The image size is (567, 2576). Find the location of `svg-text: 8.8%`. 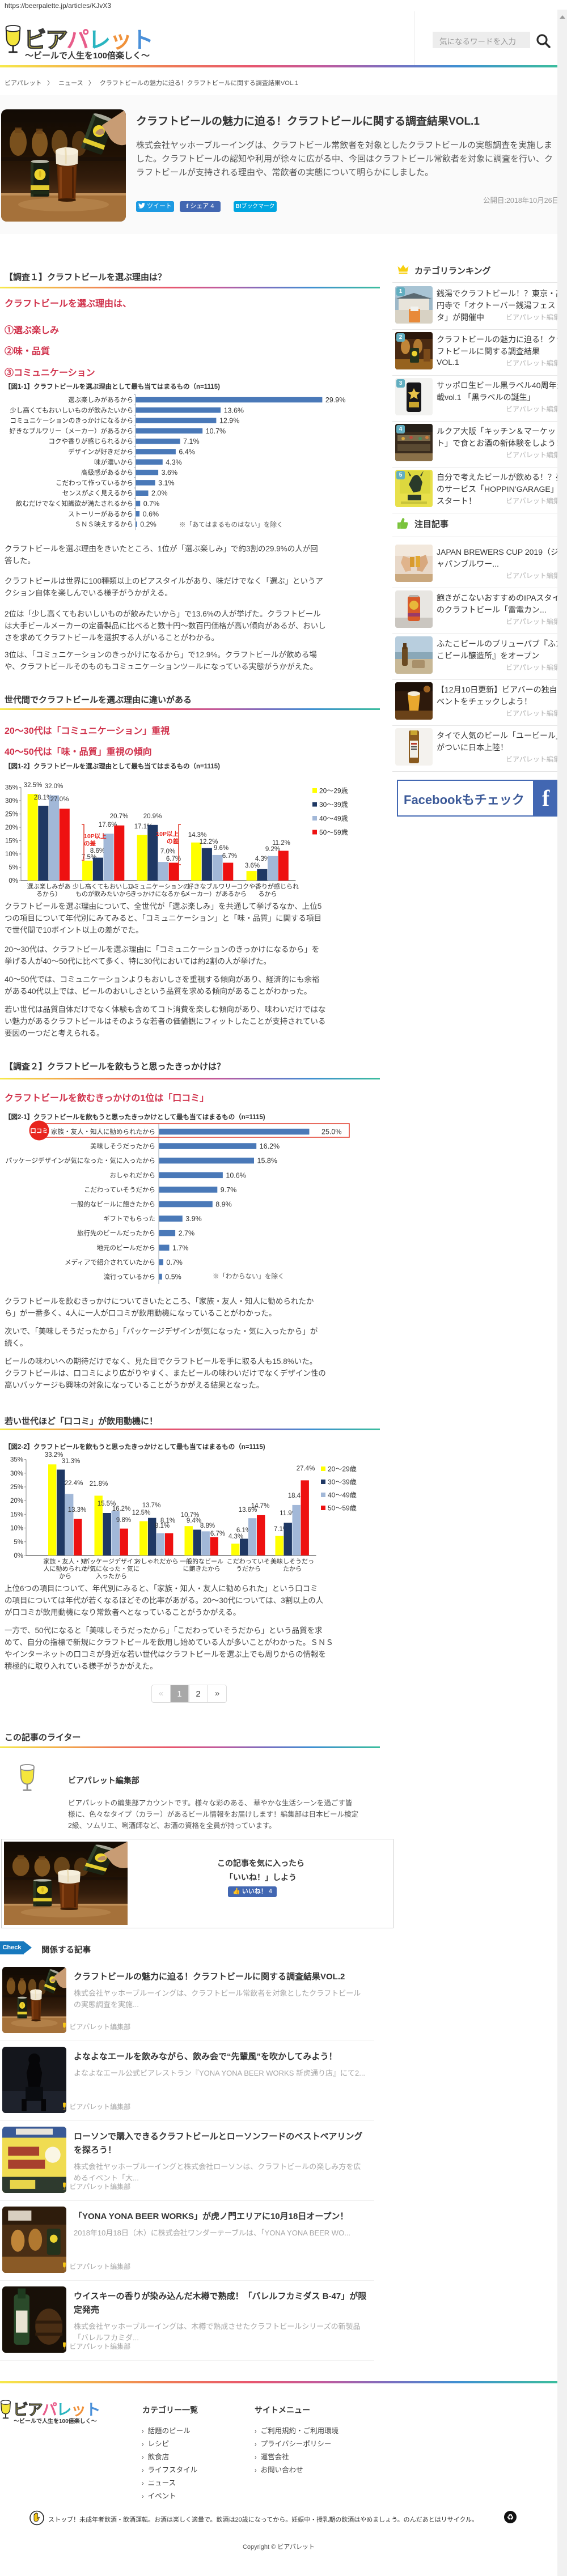

svg-text: 8.8% is located at coordinates (207, 1526).